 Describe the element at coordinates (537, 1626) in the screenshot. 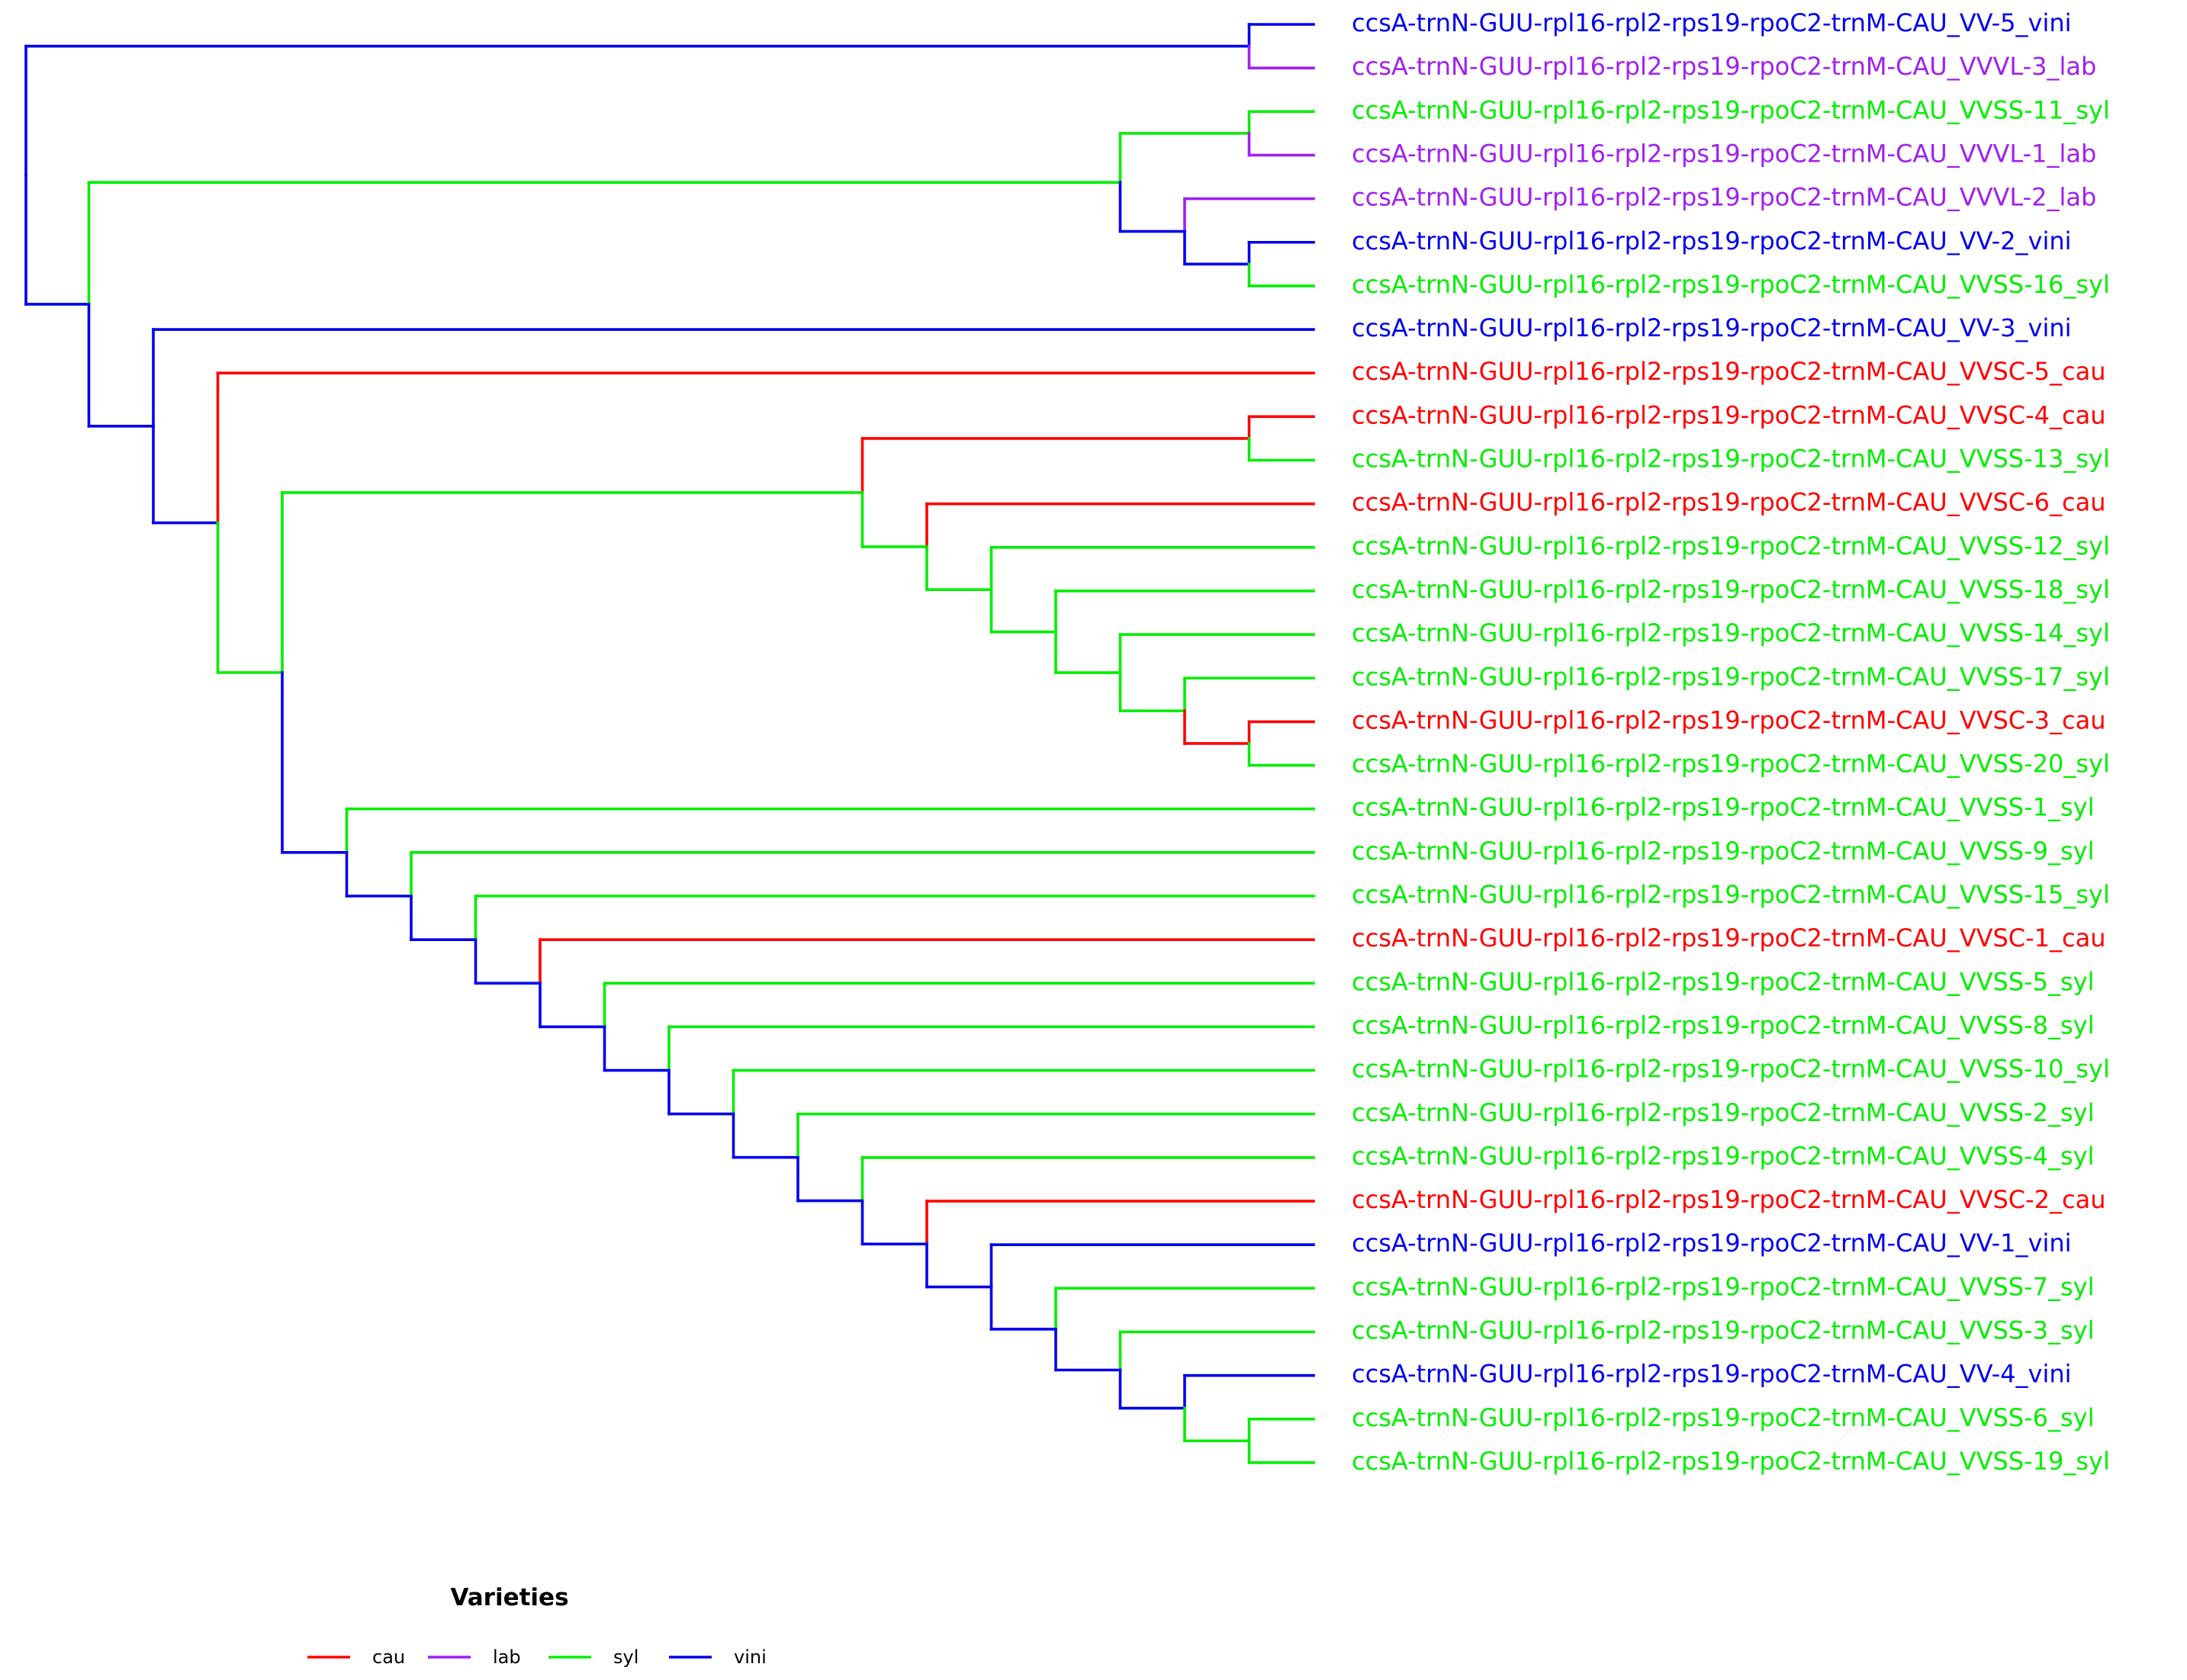

I see `legend: Varieties cau lab syl vini` at that location.